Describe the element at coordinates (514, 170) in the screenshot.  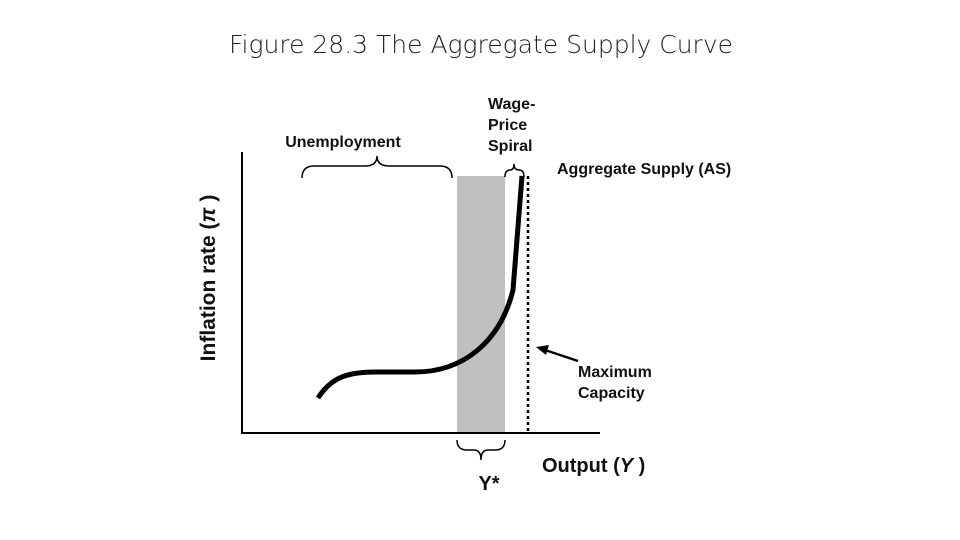
I see `spiral-brace` at that location.